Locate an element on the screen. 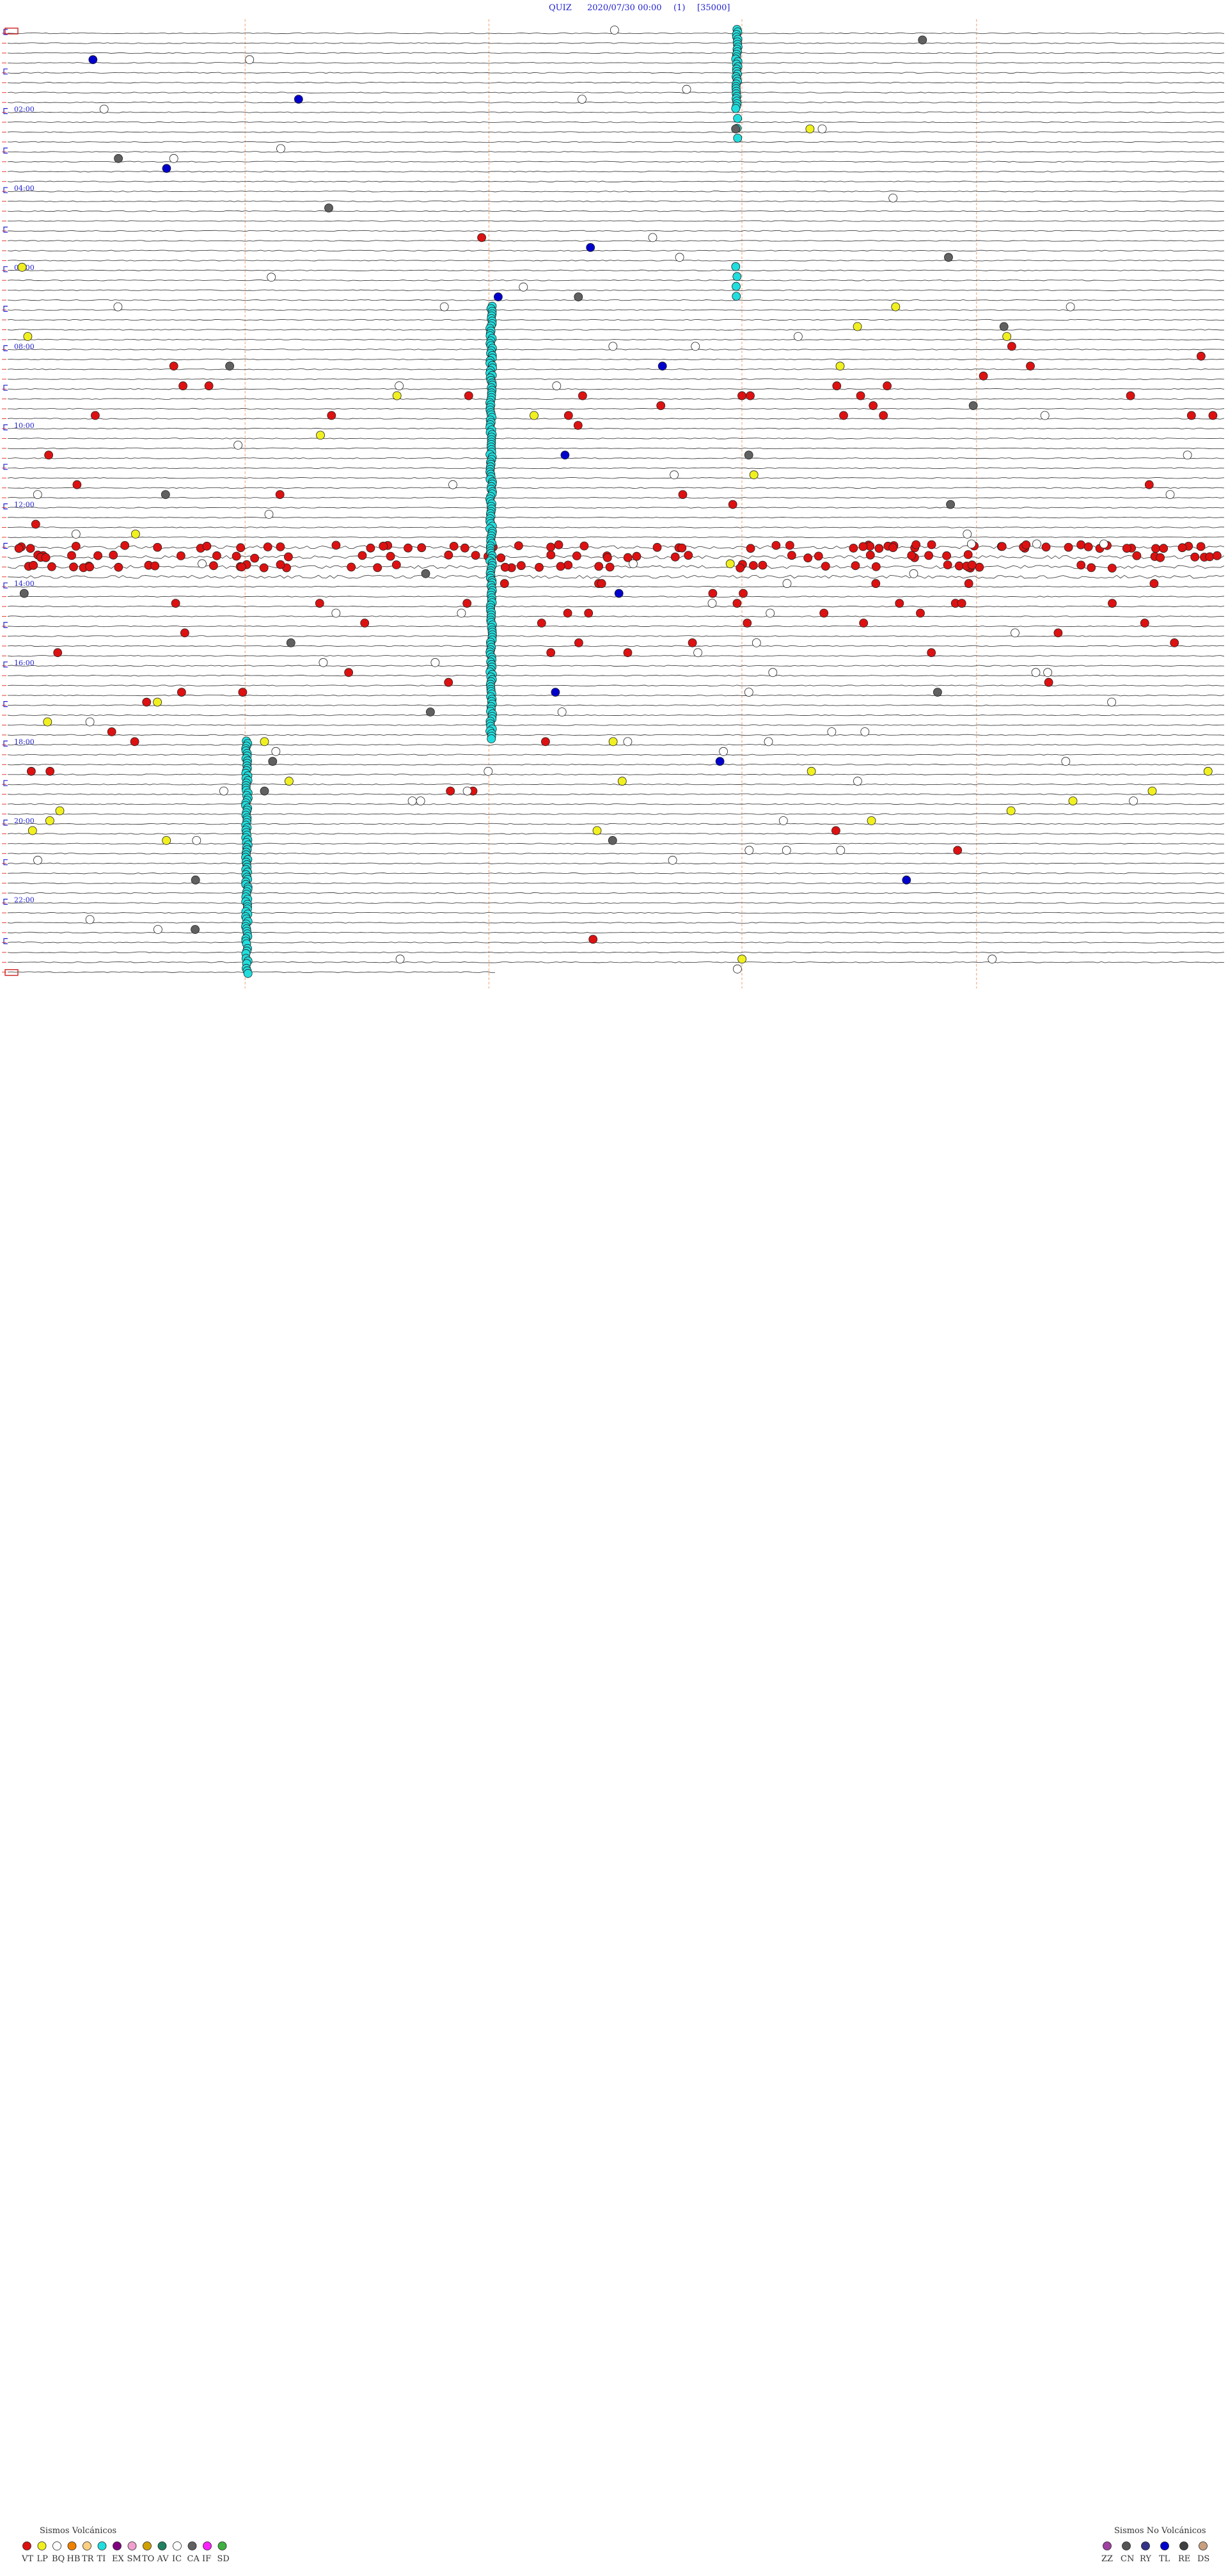 The image size is (1228, 2576). event-marker-ti is located at coordinates (248, 973).